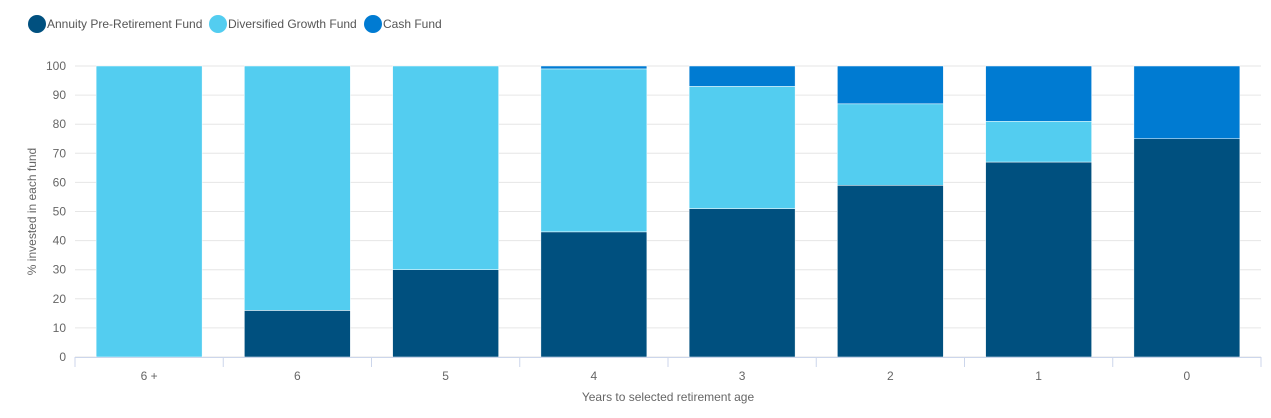 Image resolution: width=1271 pixels, height=418 pixels. Describe the element at coordinates (1038, 376) in the screenshot. I see `x-tick-label: 1` at that location.